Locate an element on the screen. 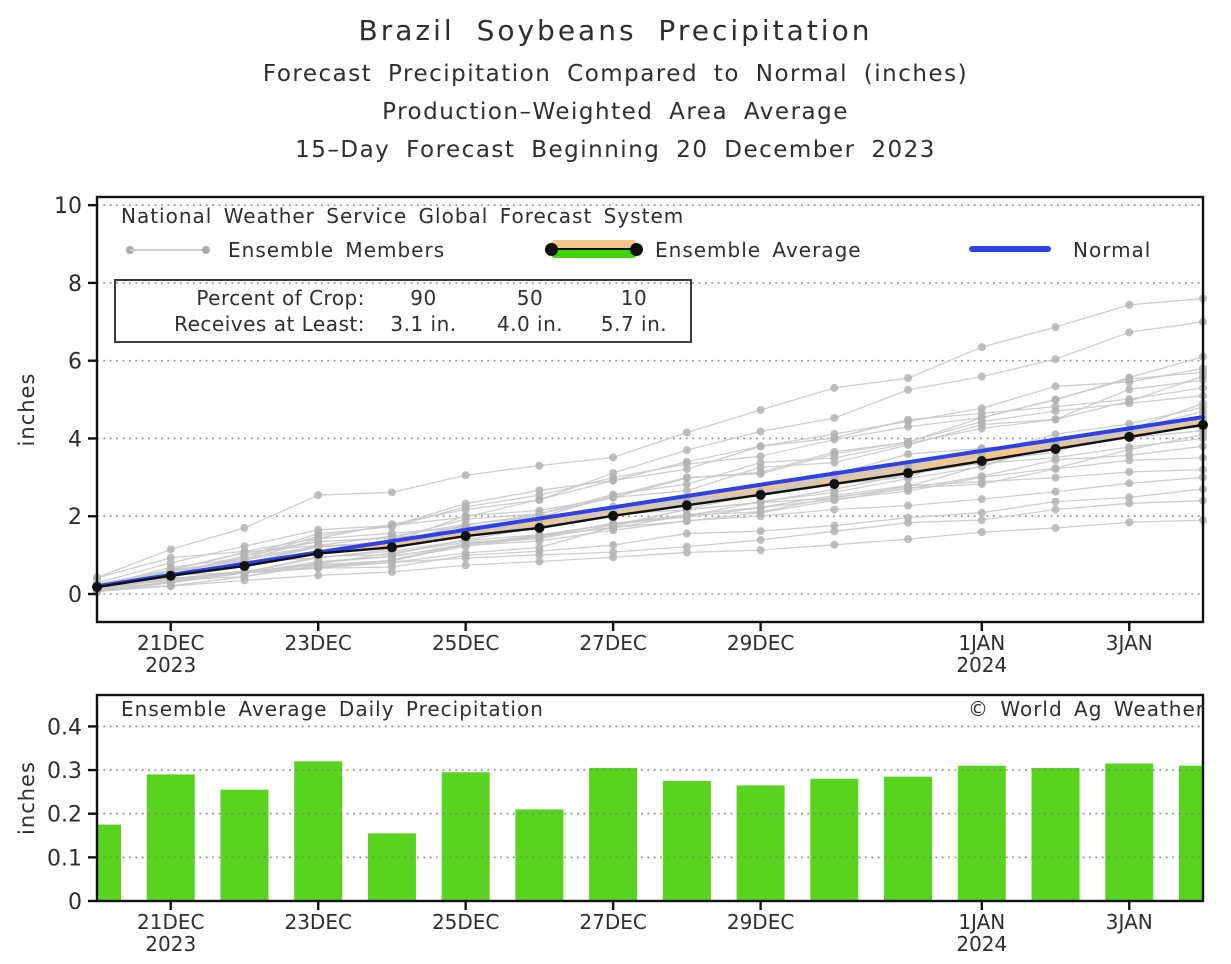 This screenshot has width=1231, height=964. normal-line-icon is located at coordinates (1010, 249).